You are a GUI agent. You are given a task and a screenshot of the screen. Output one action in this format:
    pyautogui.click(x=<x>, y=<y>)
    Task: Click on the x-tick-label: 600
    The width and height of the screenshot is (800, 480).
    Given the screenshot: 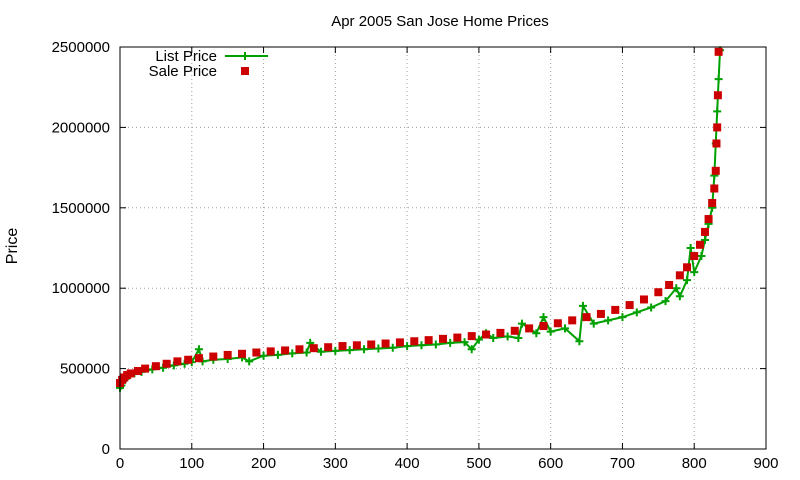 What is the action you would take?
    pyautogui.click(x=550, y=463)
    